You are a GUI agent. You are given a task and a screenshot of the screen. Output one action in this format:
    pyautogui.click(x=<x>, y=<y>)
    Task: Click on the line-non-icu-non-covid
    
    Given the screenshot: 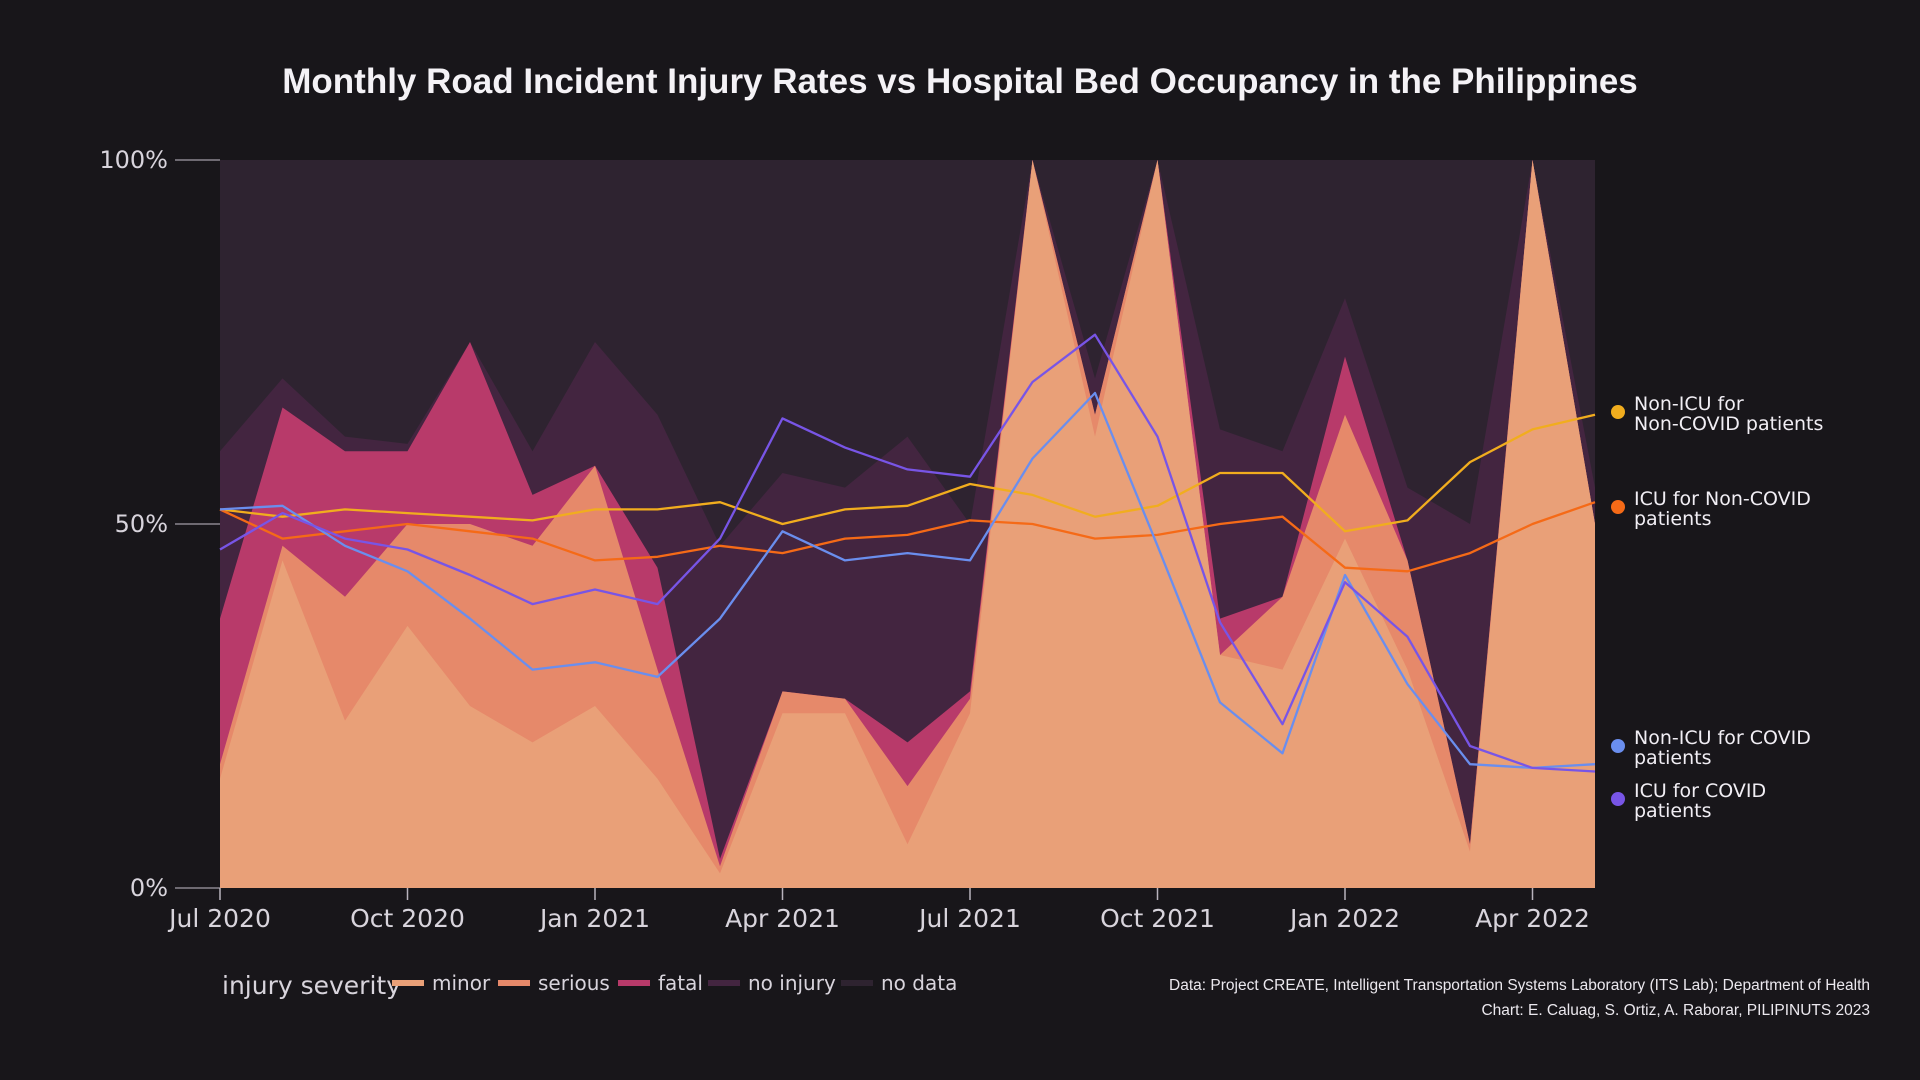 What is the action you would take?
    pyautogui.click(x=907, y=473)
    